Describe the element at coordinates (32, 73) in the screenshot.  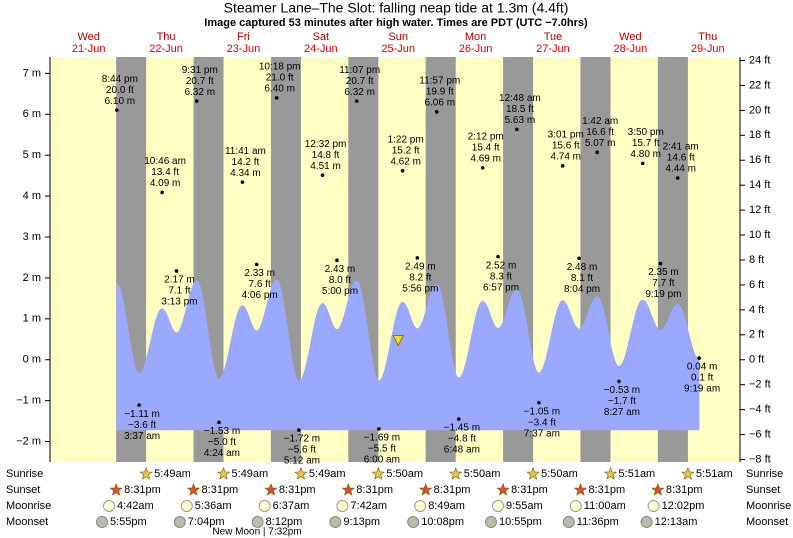
I see `y-tick-label: 7 m` at that location.